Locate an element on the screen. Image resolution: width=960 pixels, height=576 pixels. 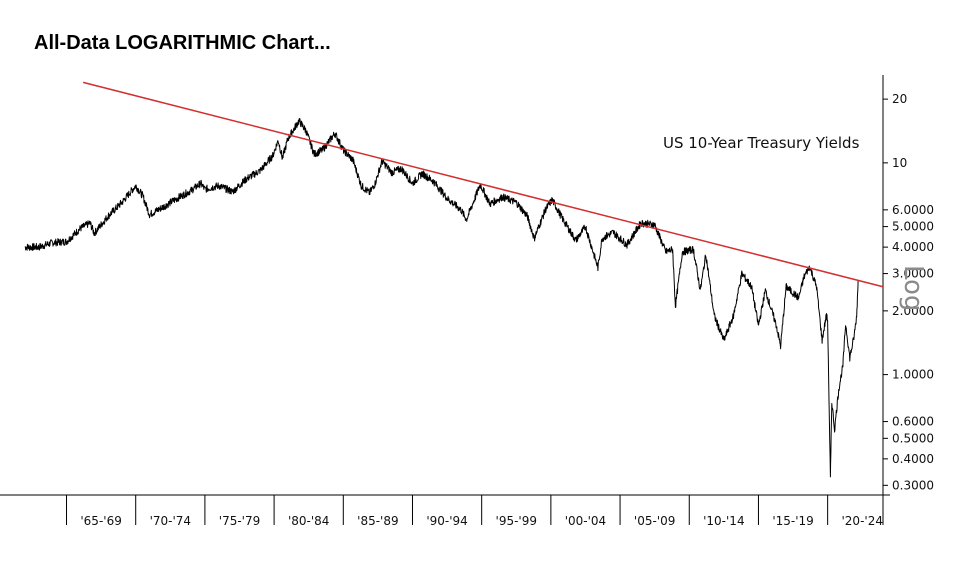
x-tick-label: '00-'04 is located at coordinates (585, 521).